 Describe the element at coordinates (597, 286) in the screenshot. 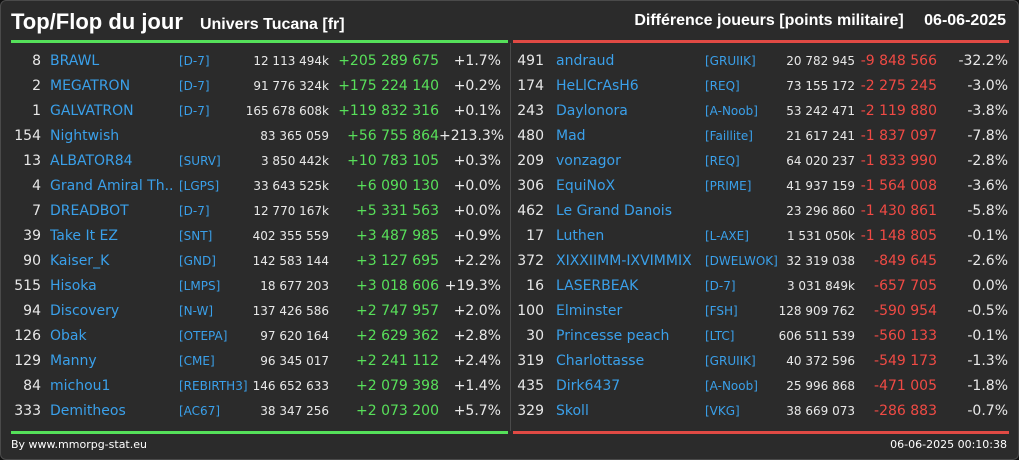

I see `player-name-link: LASERBEAK` at that location.